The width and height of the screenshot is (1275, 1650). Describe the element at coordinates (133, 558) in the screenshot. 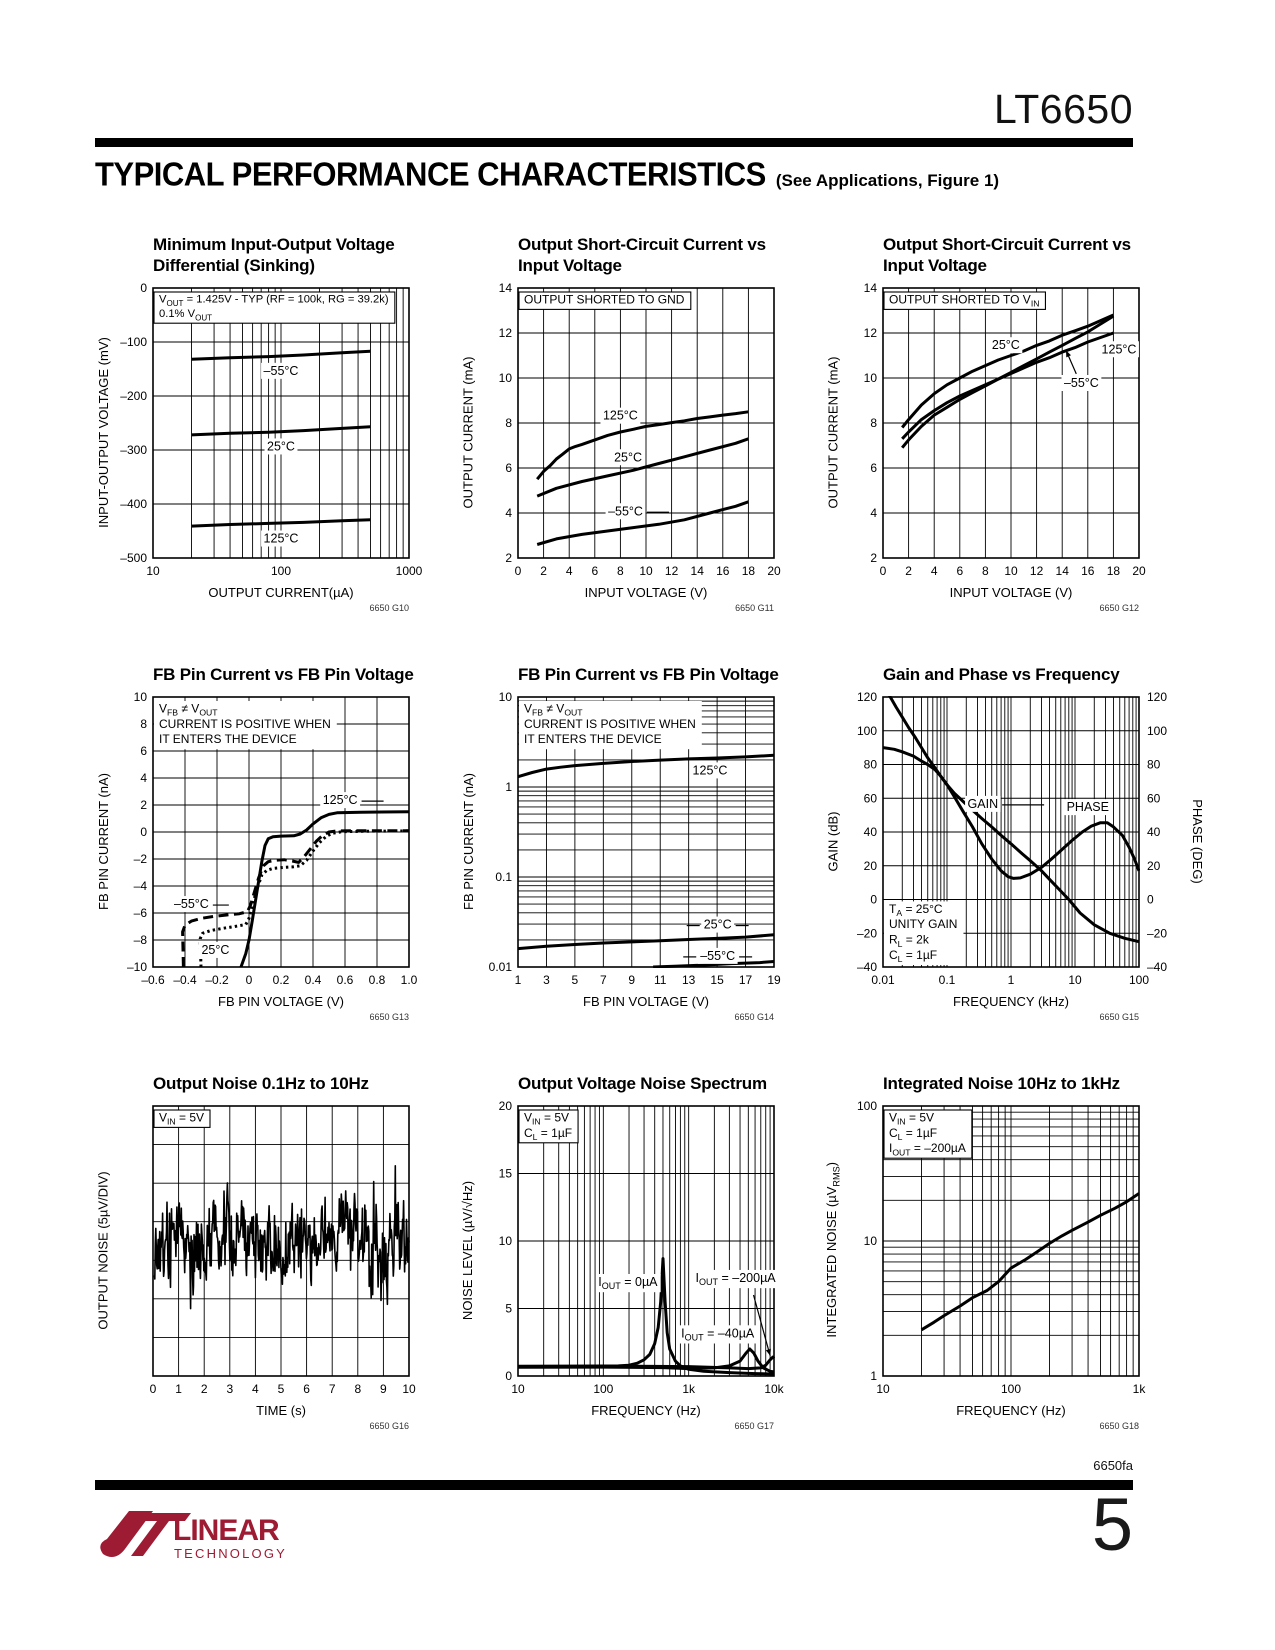

I see `svg-text: –500` at that location.